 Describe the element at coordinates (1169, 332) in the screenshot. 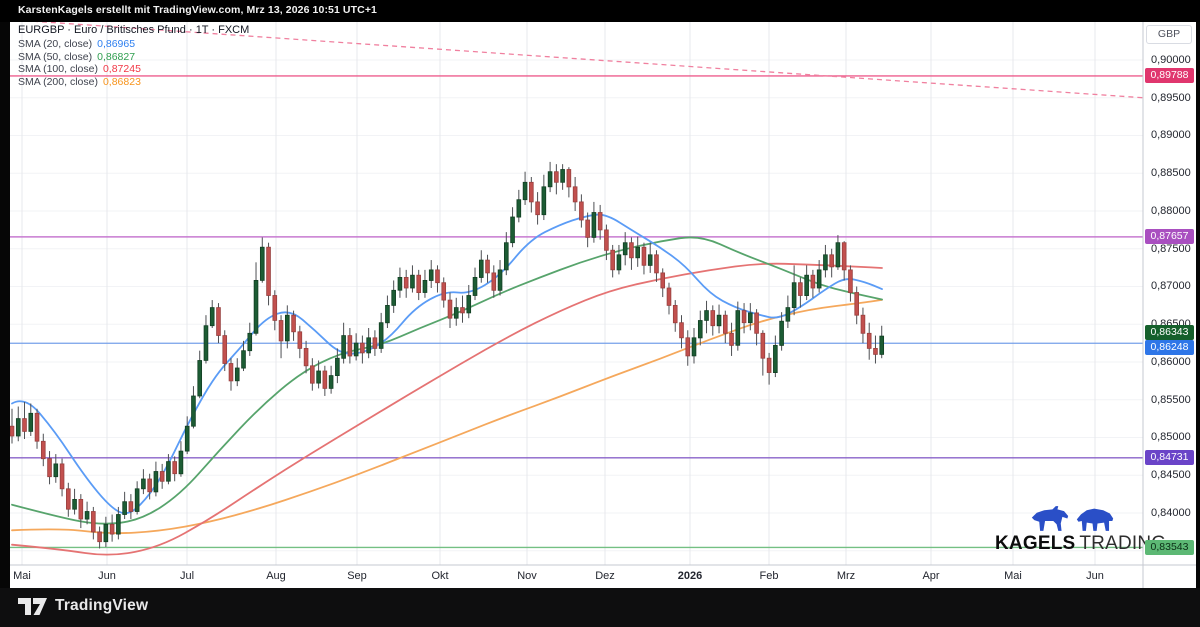

I see `price-badge: 0,86343` at that location.